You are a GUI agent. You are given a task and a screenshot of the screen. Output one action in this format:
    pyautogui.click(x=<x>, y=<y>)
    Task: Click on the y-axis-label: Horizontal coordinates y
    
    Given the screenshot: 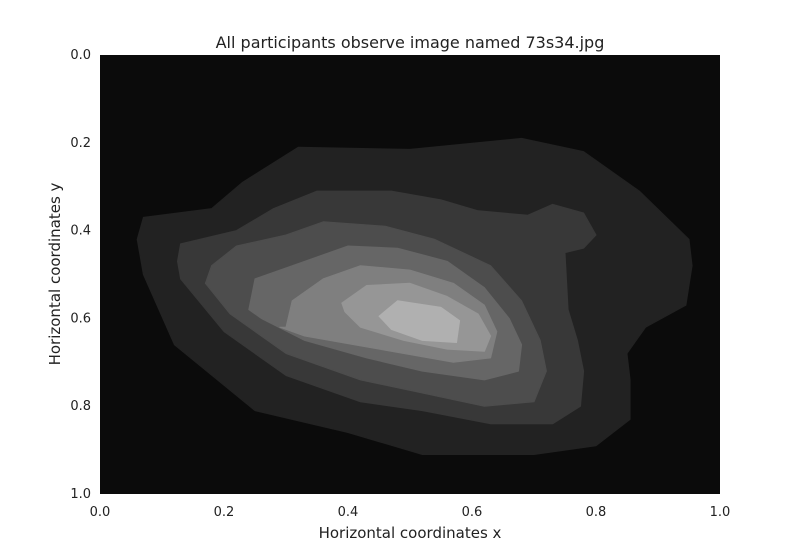 What is the action you would take?
    pyautogui.click(x=55, y=273)
    